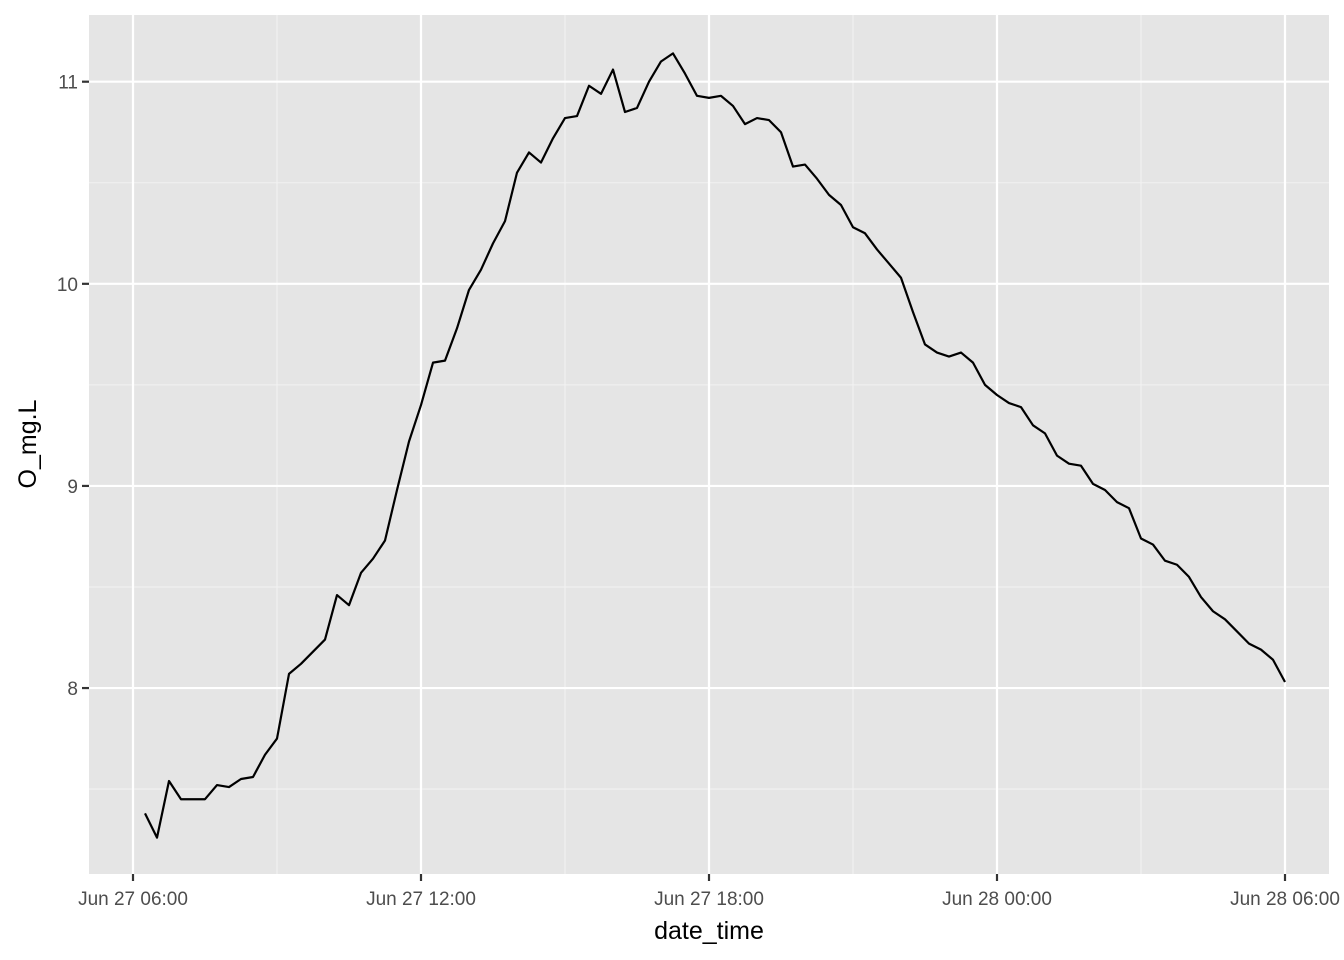 This screenshot has height=960, width=1344. What do you see at coordinates (997, 899) in the screenshot?
I see `x-tick-label: Jun 28 00:00` at bounding box center [997, 899].